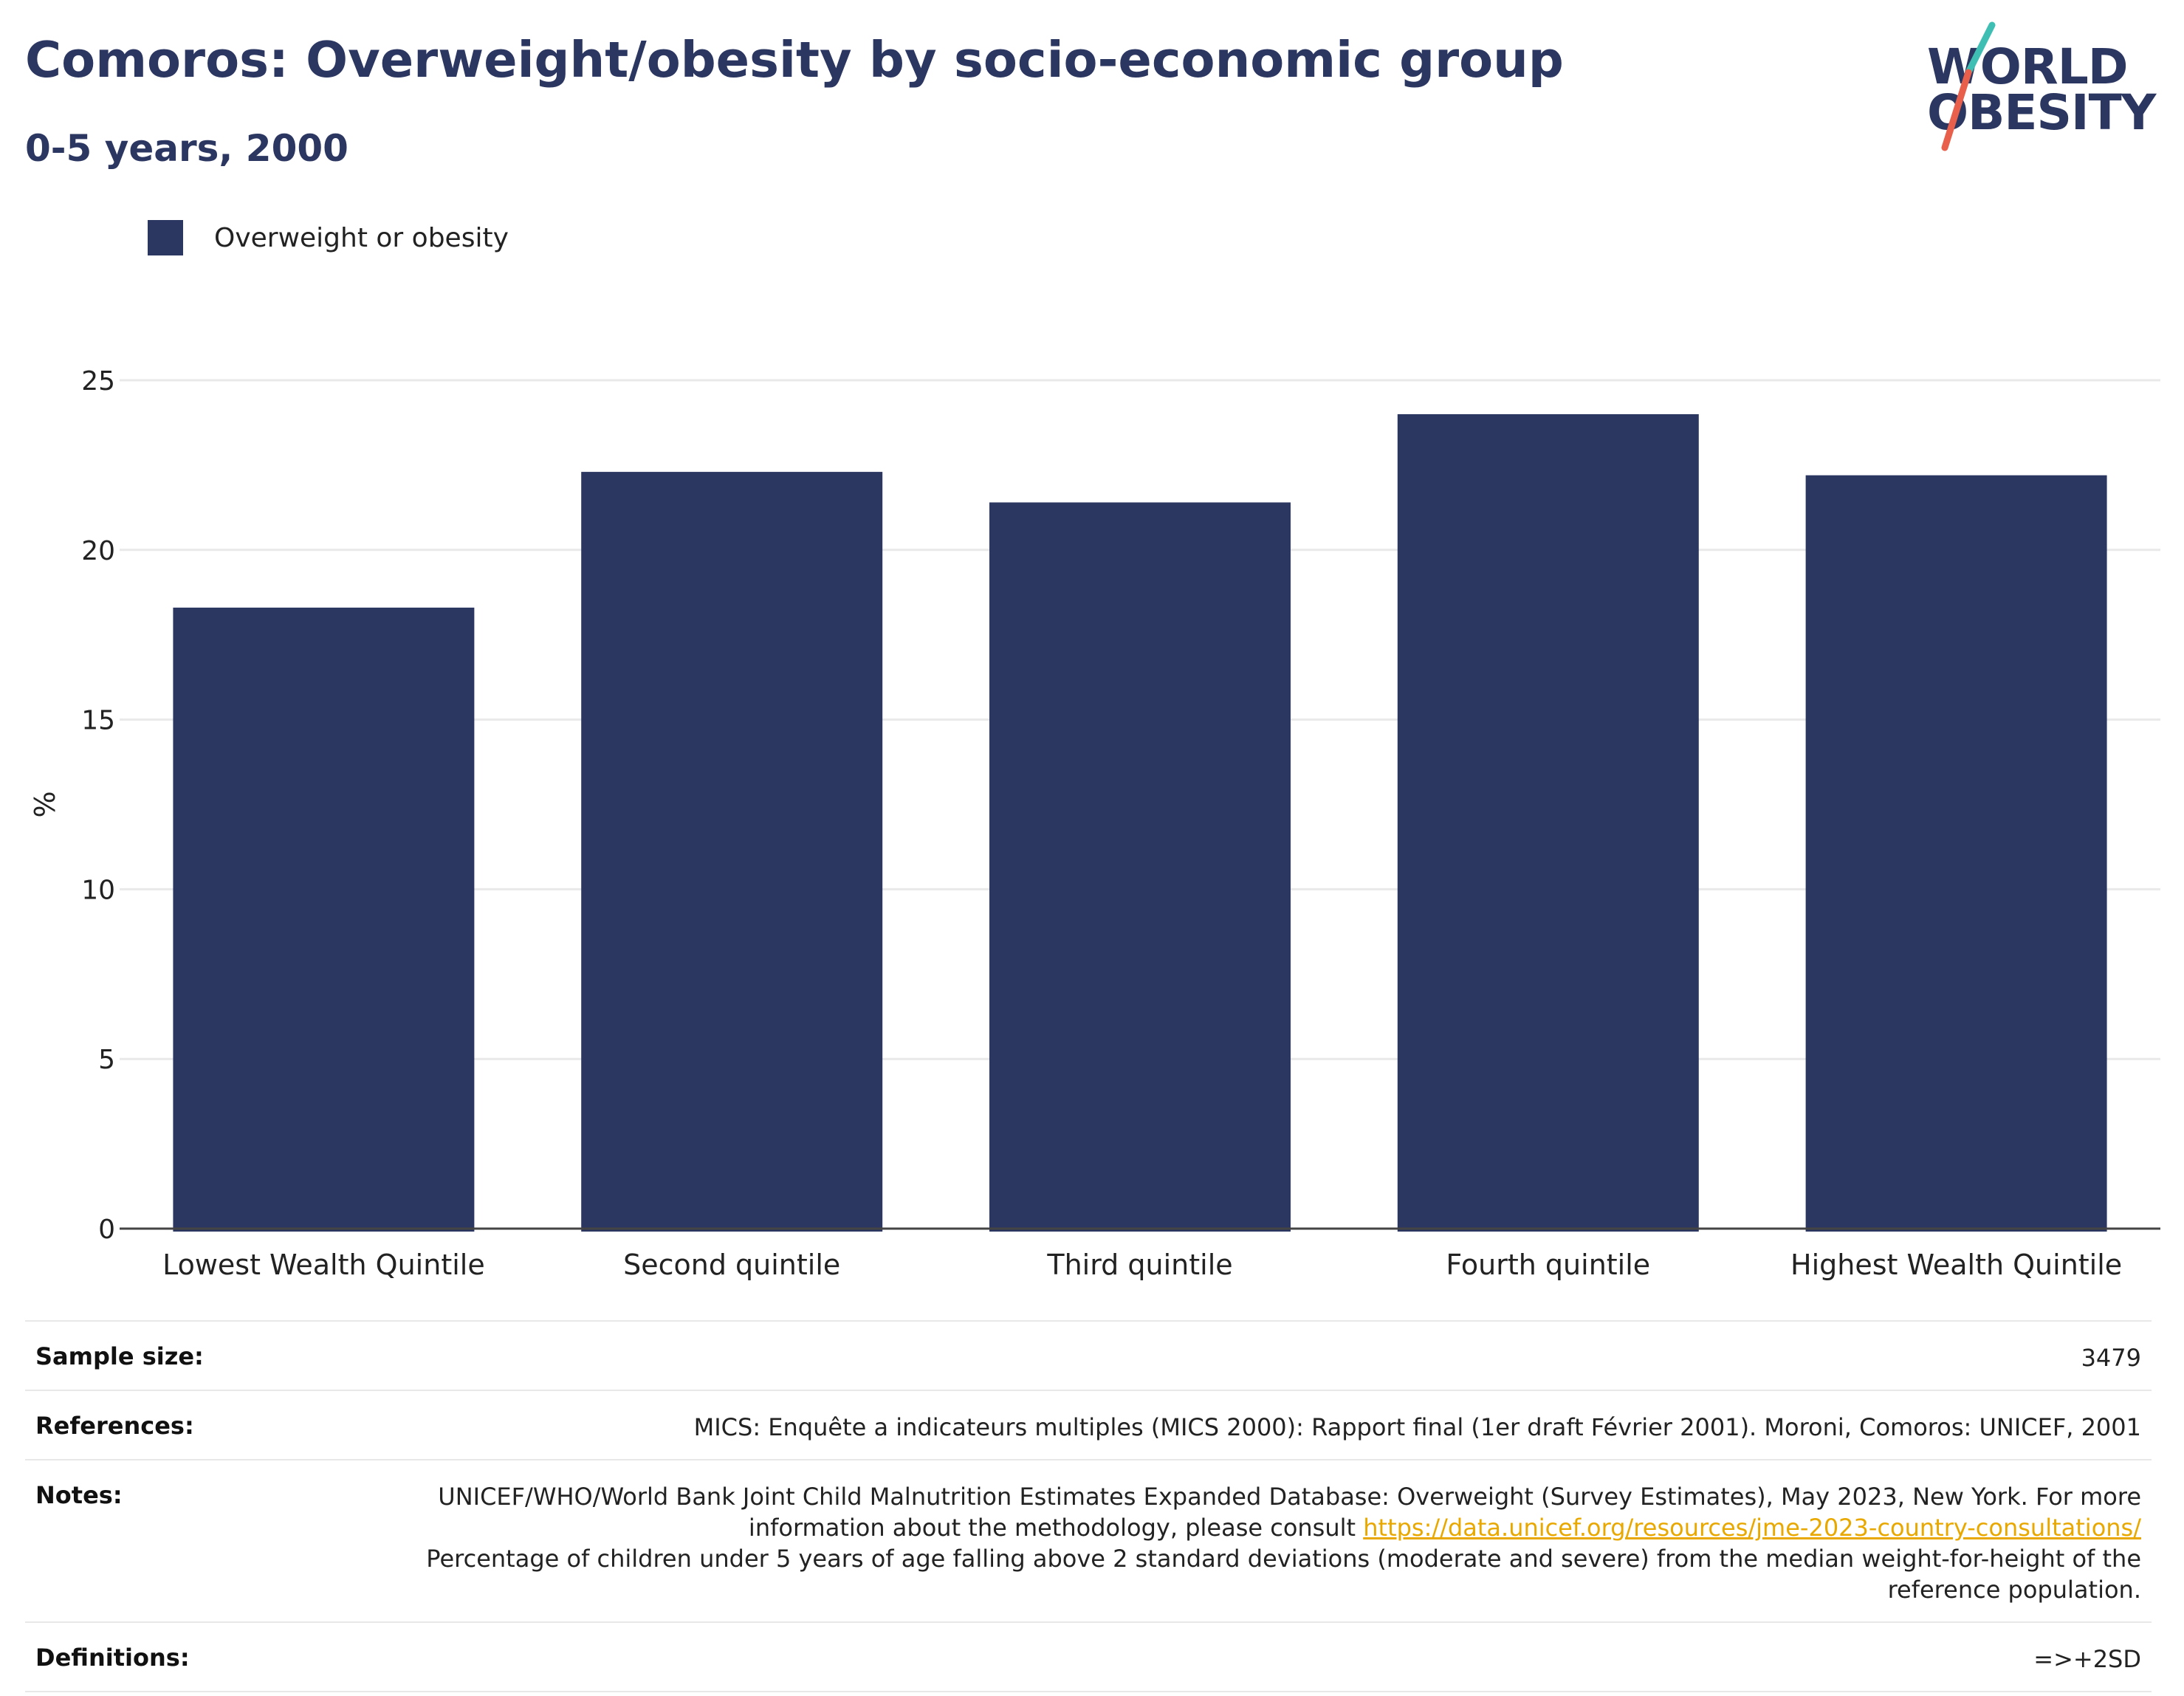  I want to click on y-tick-label: 10, so click(98, 890).